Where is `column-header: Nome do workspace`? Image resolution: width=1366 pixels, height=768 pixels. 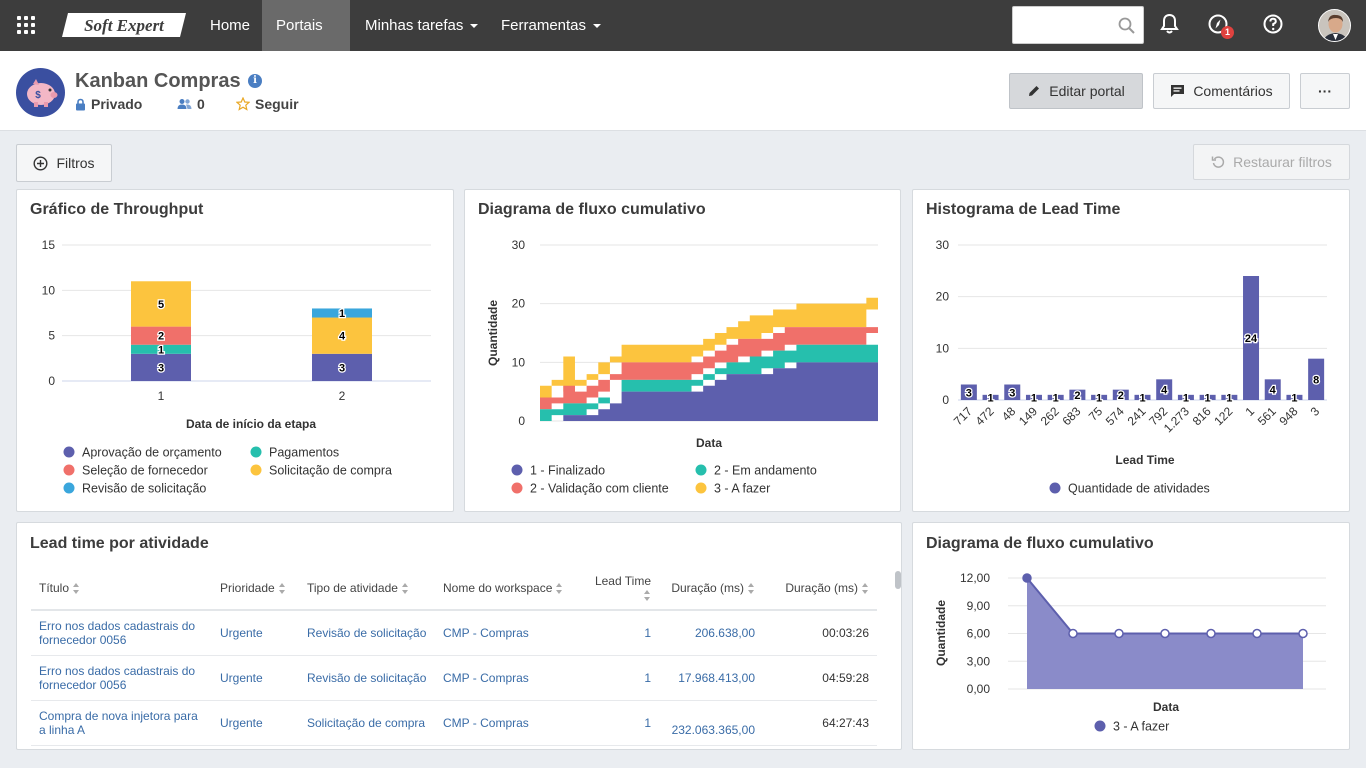
column-header: Nome do workspace is located at coordinates (507, 588).